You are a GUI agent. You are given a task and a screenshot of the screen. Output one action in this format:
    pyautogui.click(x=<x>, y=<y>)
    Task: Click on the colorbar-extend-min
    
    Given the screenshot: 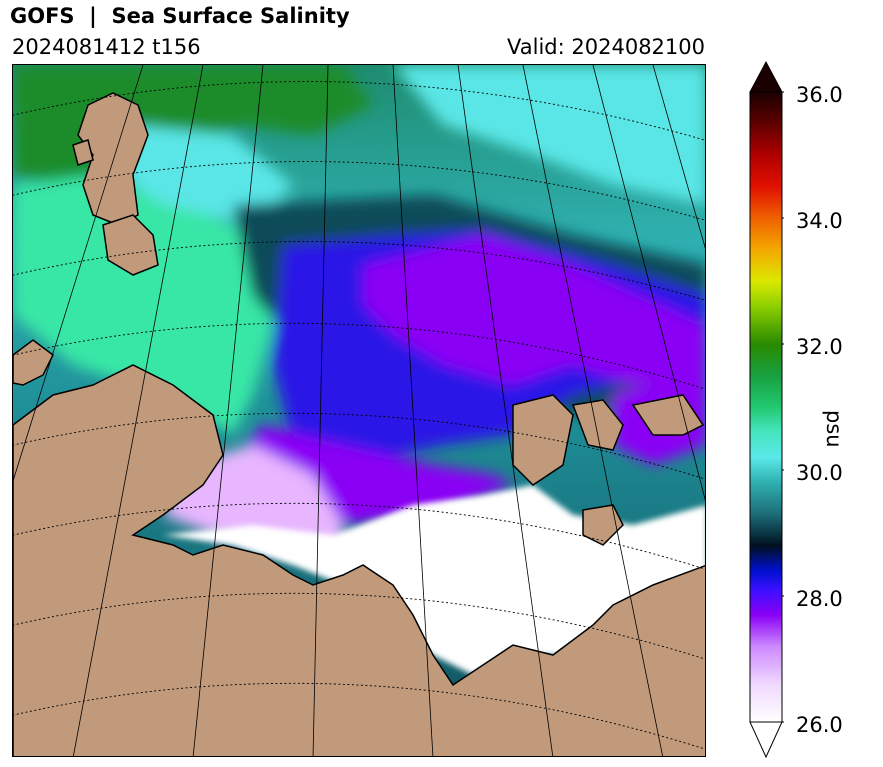 What is the action you would take?
    pyautogui.click(x=766, y=740)
    